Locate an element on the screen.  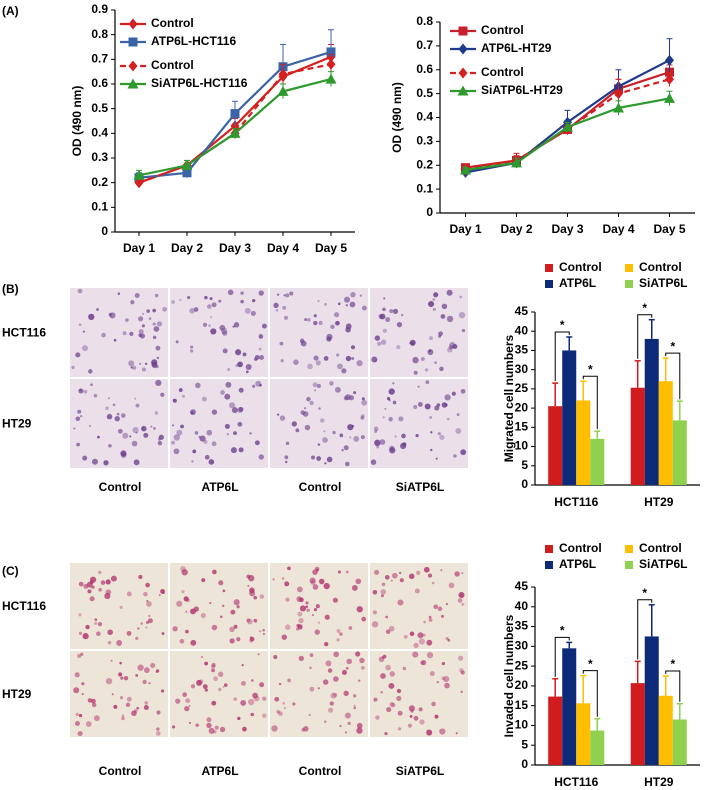
x-tick-label: Day 5 is located at coordinates (331, 248).